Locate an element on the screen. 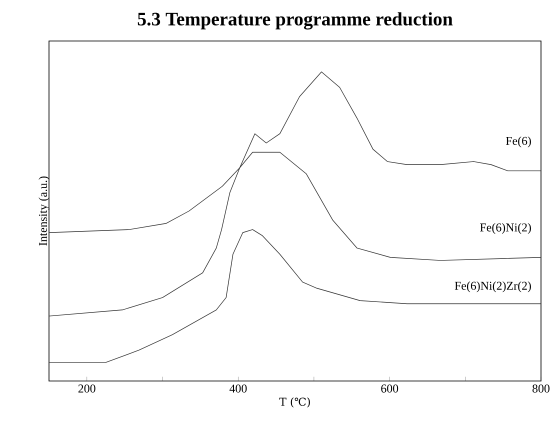  x-tick-label: 800 is located at coordinates (541, 388).